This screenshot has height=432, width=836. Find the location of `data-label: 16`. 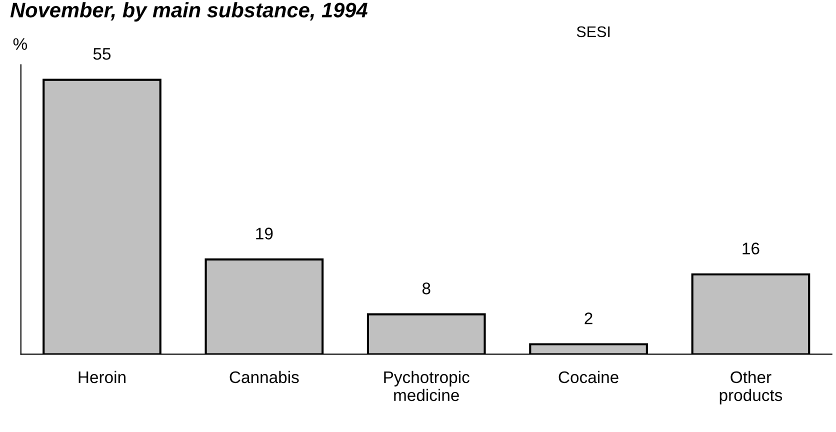

data-label: 16 is located at coordinates (751, 248).